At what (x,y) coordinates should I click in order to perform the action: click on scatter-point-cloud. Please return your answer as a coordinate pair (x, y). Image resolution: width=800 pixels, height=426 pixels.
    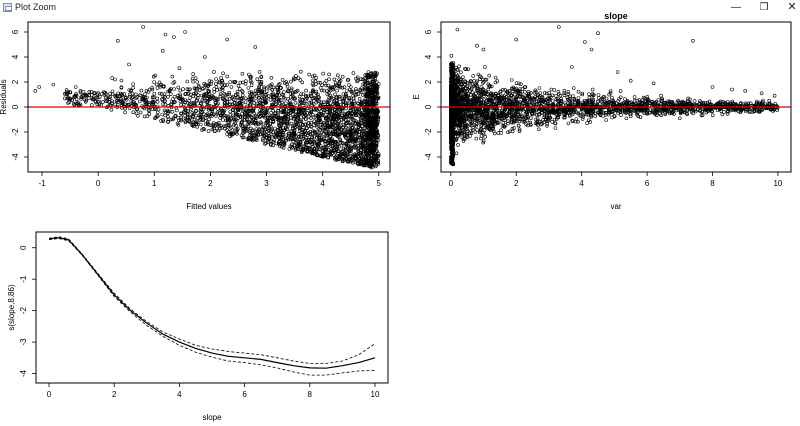
    Looking at the image, I should click on (614, 96).